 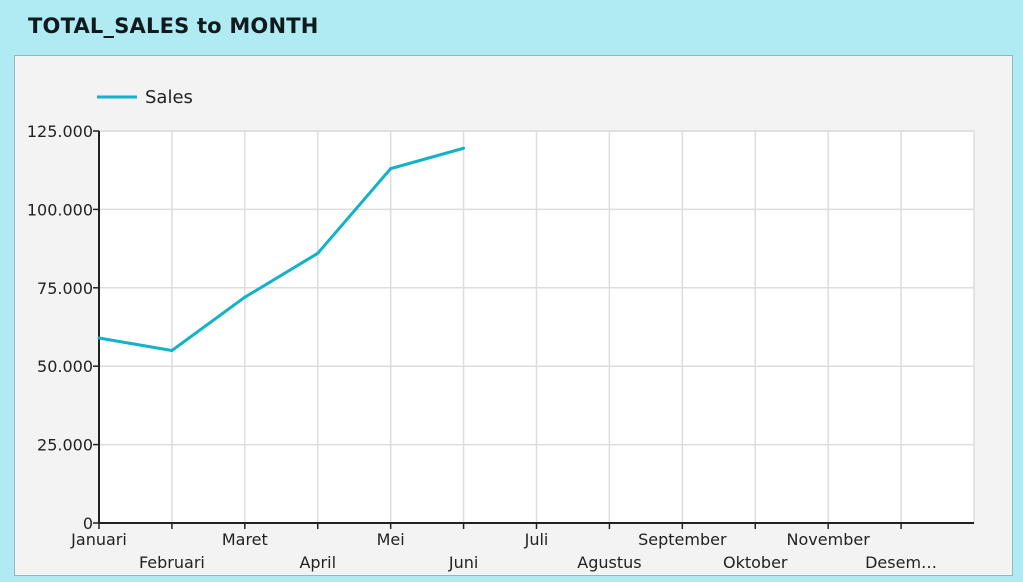 I want to click on series-line, so click(x=281, y=249).